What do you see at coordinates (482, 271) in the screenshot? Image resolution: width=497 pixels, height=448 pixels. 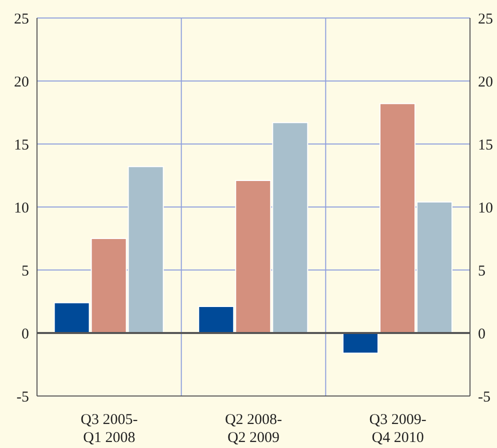 I see `y2-tick-label: 5` at bounding box center [482, 271].